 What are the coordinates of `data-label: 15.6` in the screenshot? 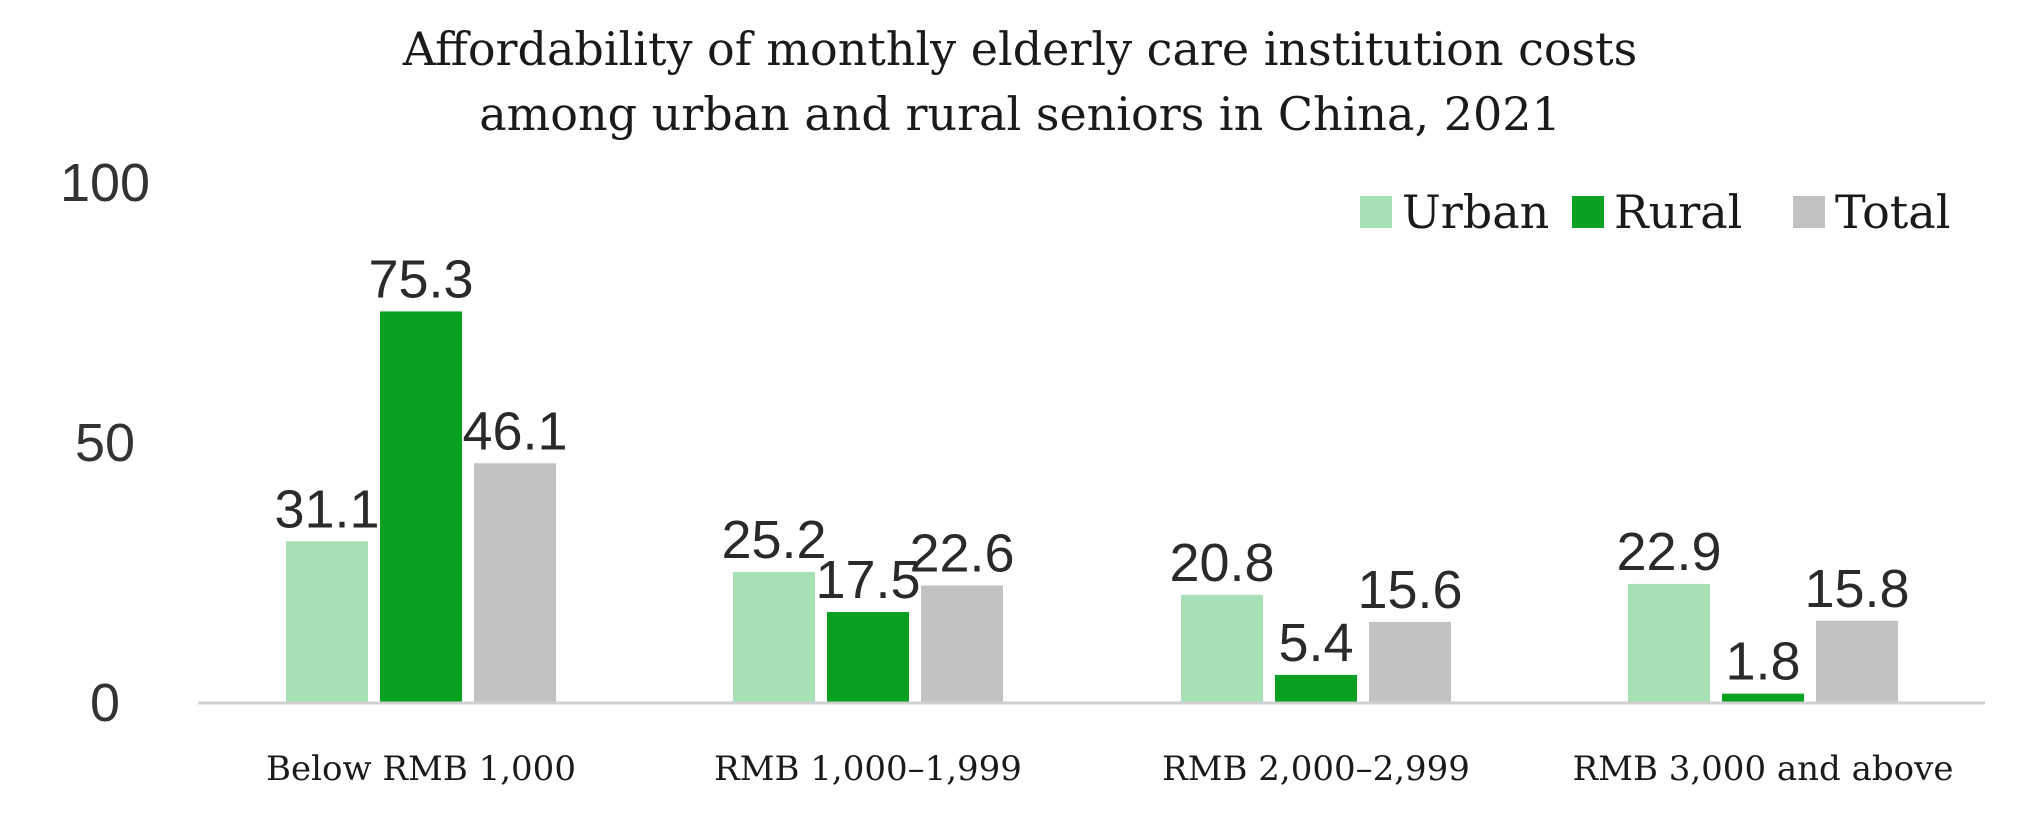 It's located at (1409, 590).